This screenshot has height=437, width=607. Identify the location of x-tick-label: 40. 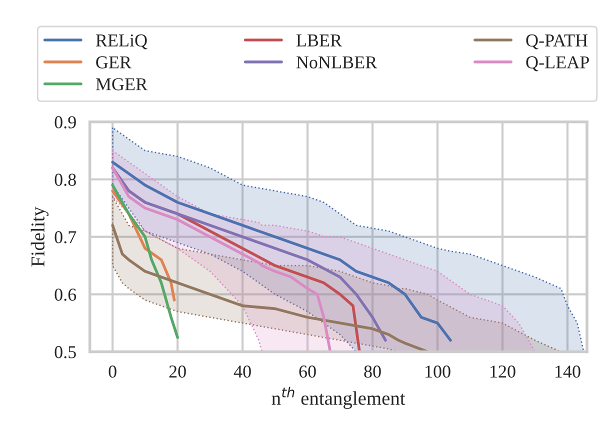
(242, 372).